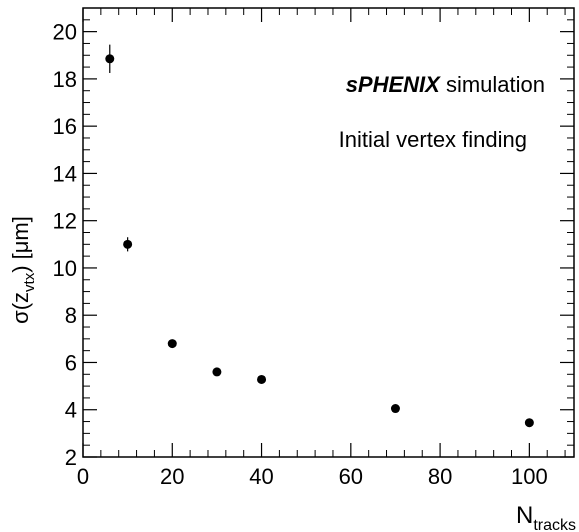 Image resolution: width=579 pixels, height=532 pixels. Describe the element at coordinates (65, 268) in the screenshot. I see `y-tick-label: 10` at that location.